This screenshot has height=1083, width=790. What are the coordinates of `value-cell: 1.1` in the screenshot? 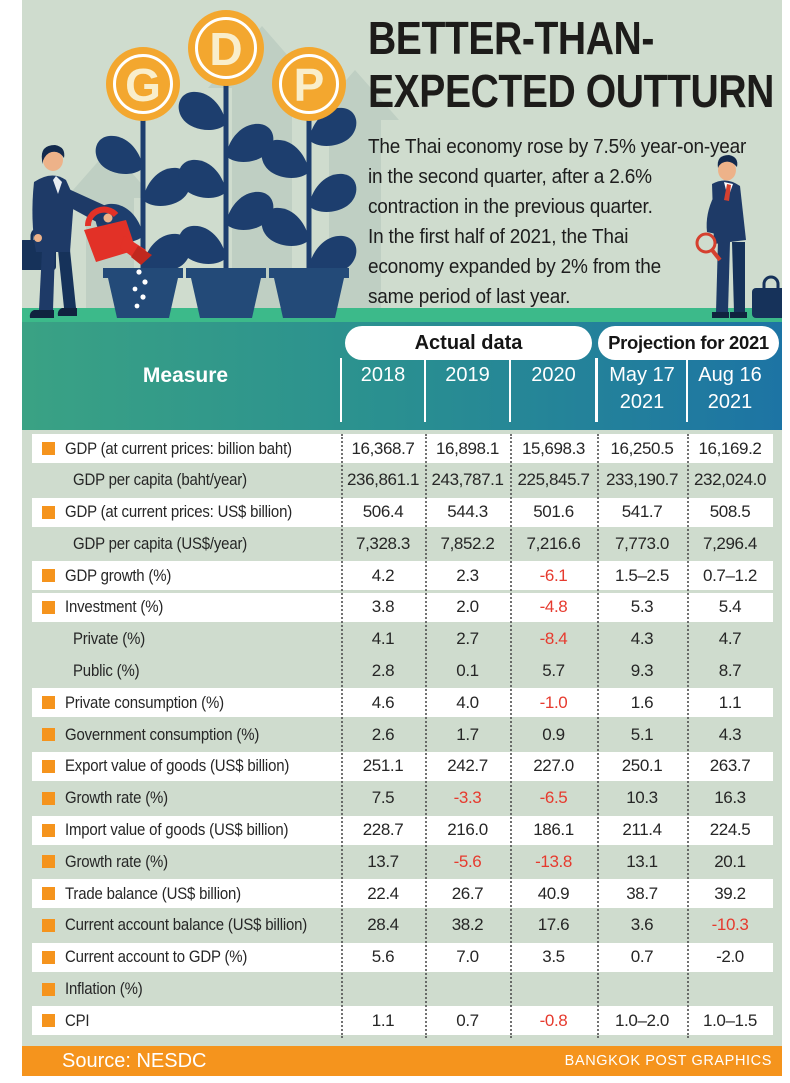 It's located at (383, 1020).